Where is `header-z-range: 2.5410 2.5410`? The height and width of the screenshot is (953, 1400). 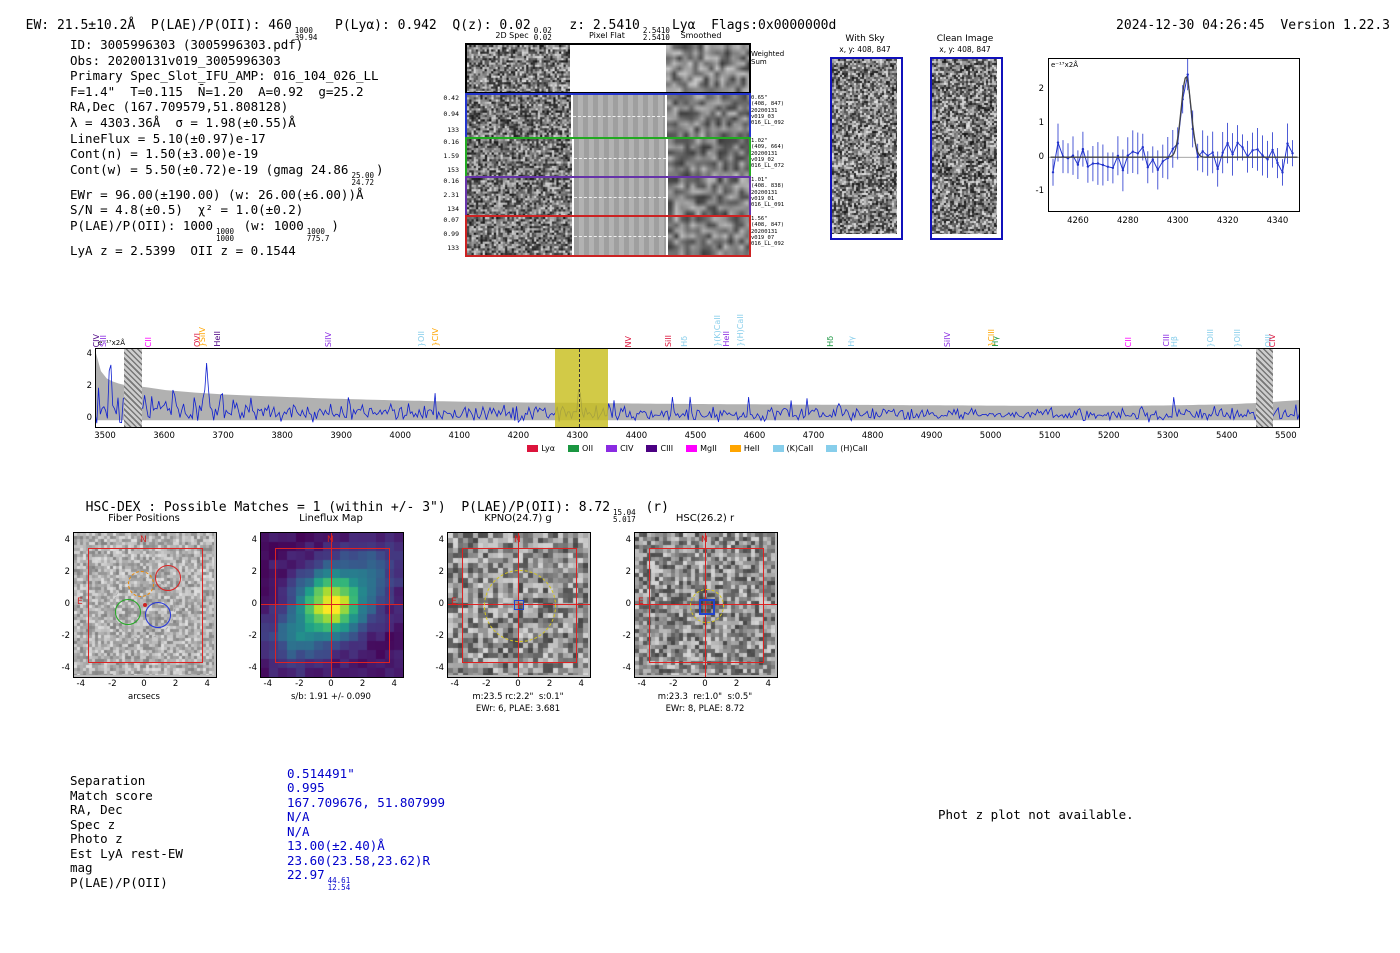 header-z-range: 2.5410 2.5410 is located at coordinates (656, 34).